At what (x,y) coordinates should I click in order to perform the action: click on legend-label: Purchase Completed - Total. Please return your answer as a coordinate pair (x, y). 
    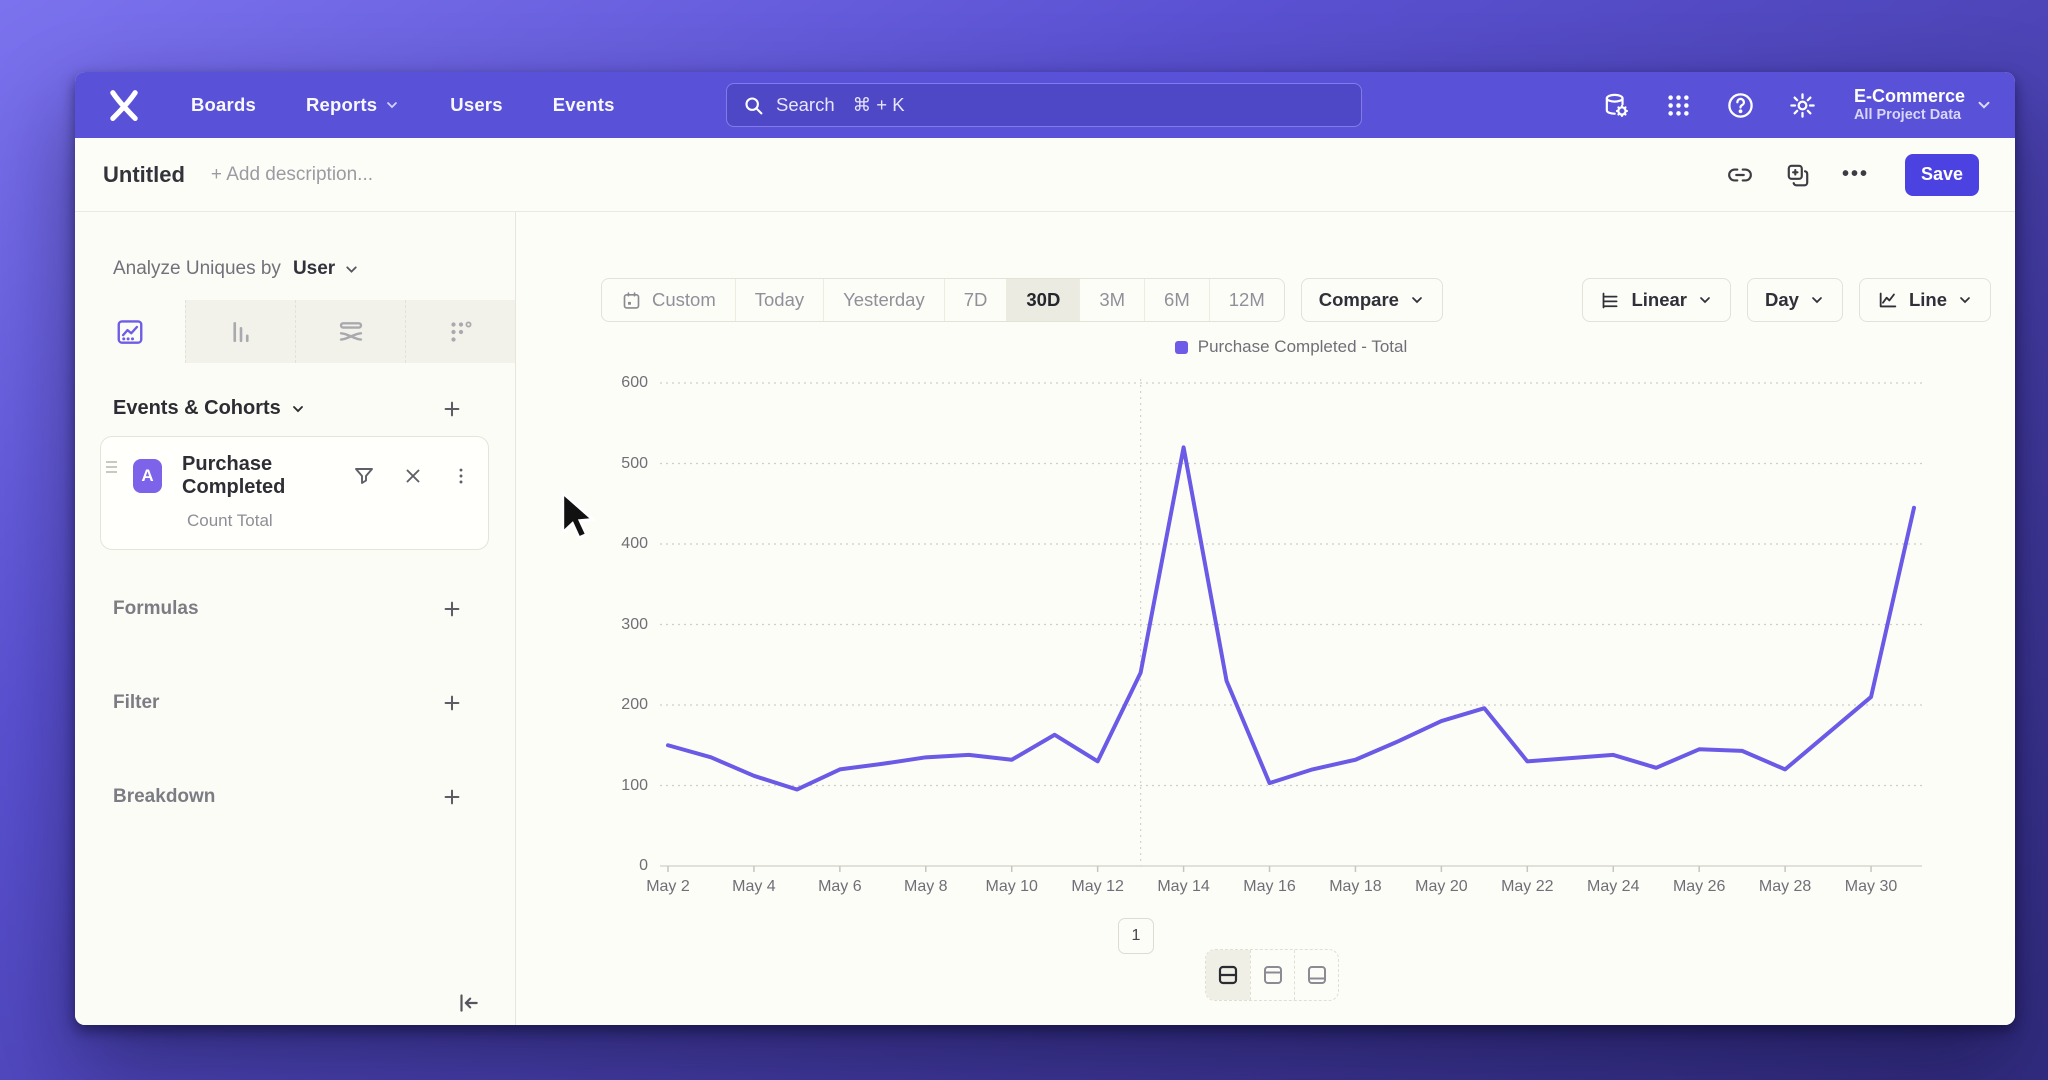
    Looking at the image, I should click on (1302, 346).